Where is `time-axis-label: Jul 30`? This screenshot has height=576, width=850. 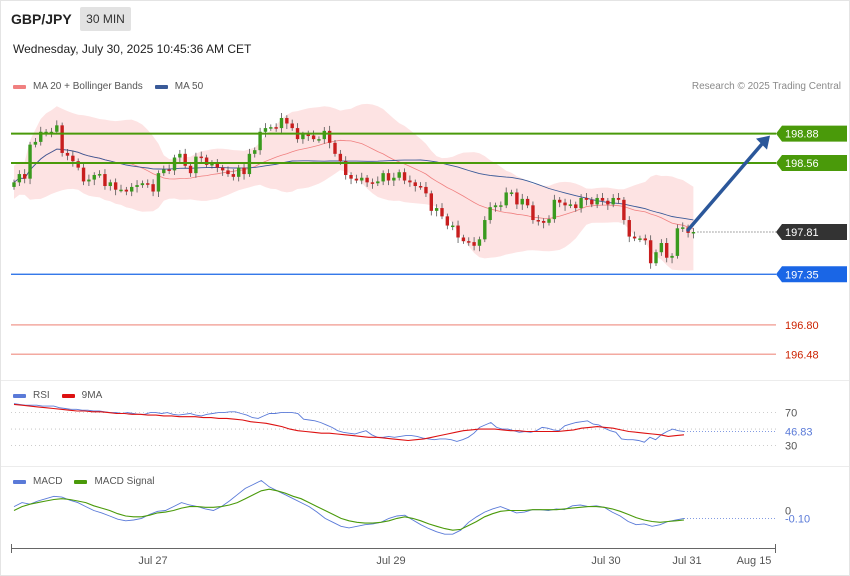 time-axis-label: Jul 30 is located at coordinates (605, 561).